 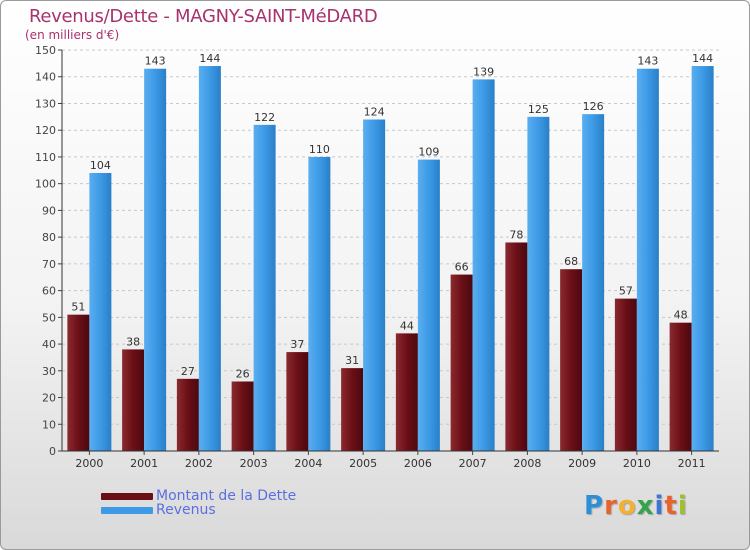 I want to click on data-label-revenus: 104, so click(x=100, y=165).